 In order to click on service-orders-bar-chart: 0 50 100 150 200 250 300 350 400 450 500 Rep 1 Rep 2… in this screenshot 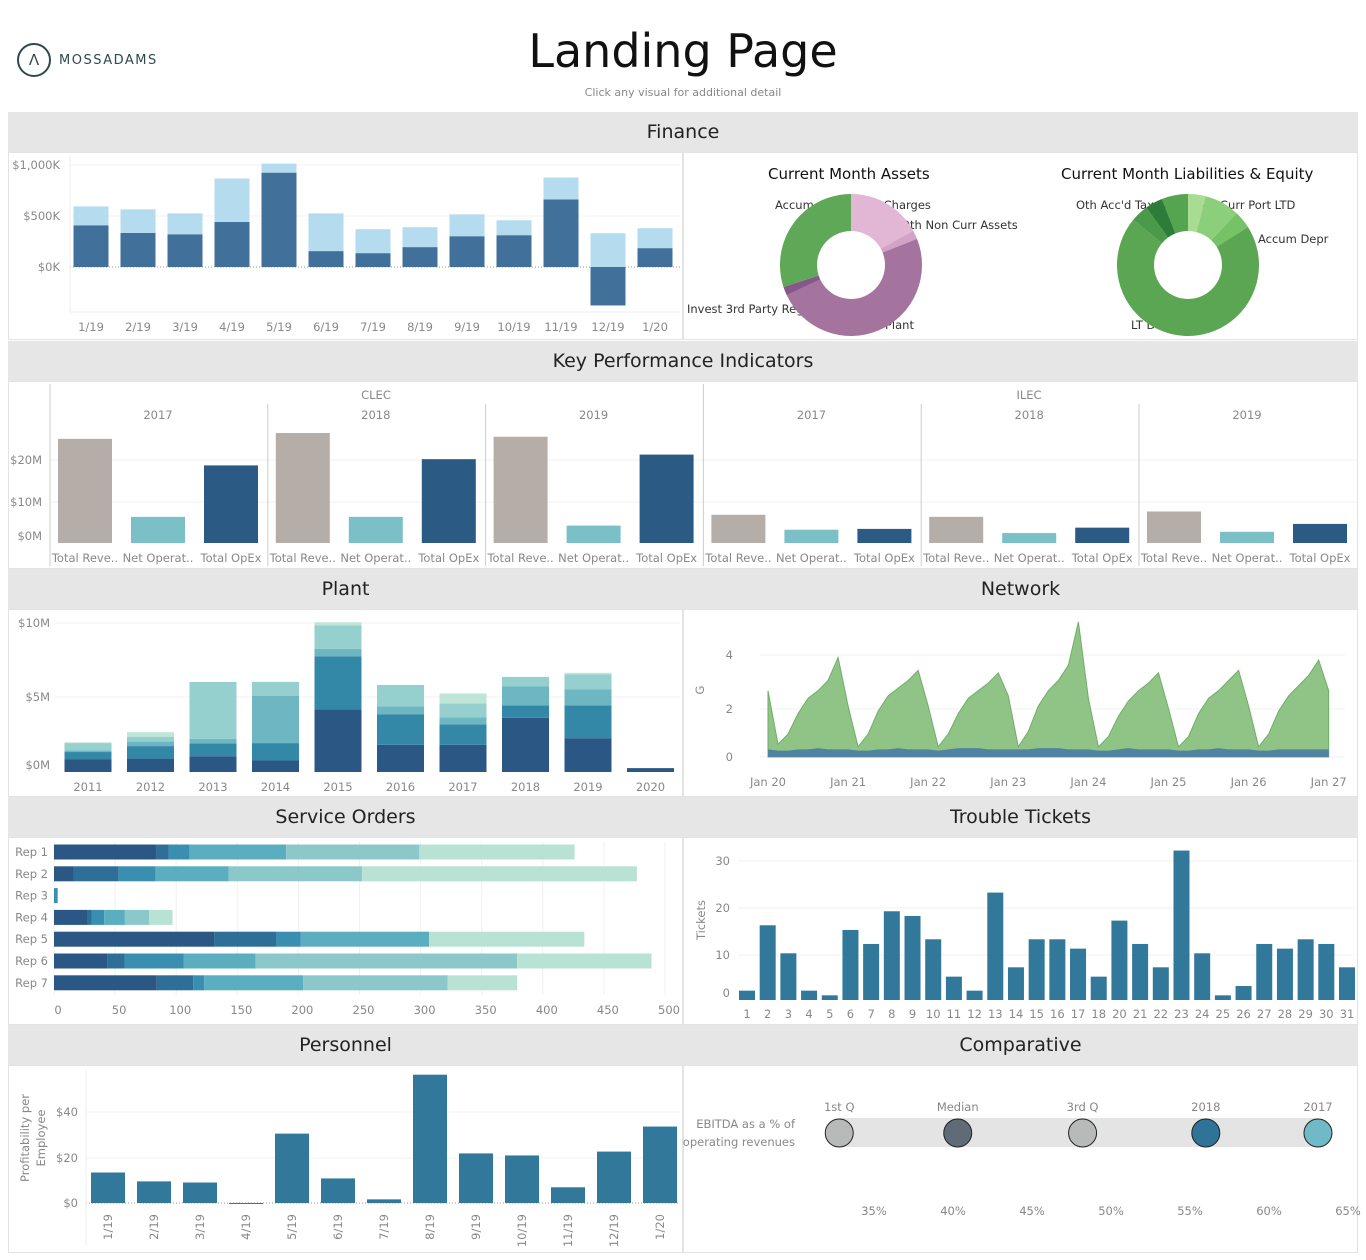, I will do `click(345, 931)`.